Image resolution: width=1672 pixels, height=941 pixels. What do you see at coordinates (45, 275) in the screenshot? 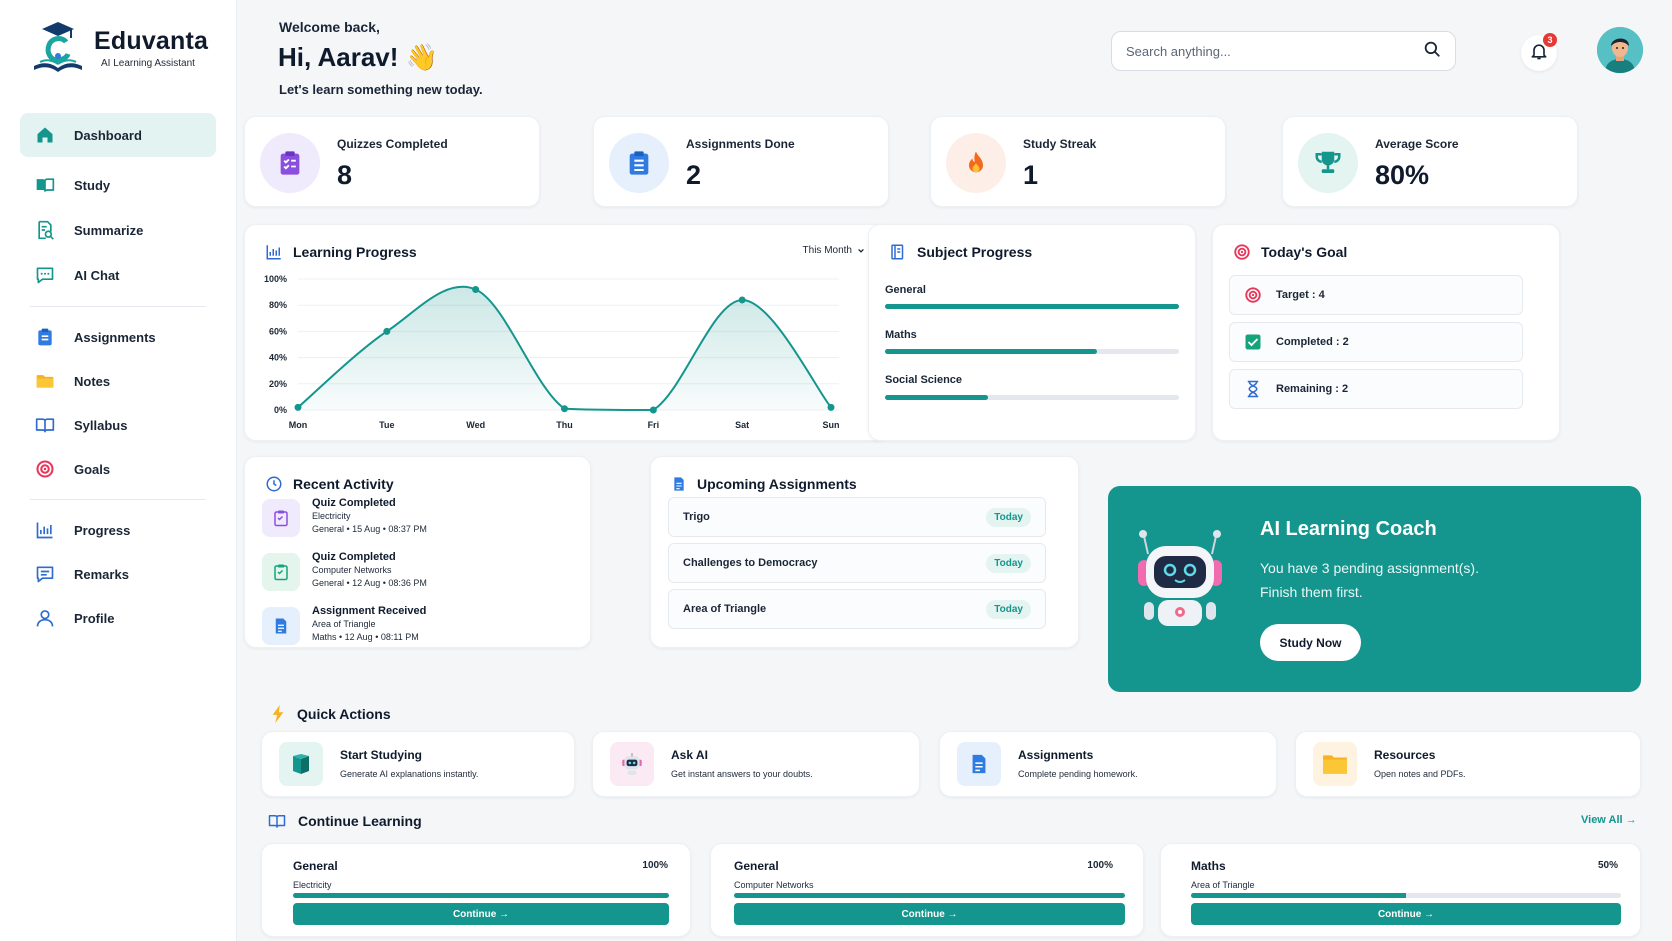
I see `chat-icon` at bounding box center [45, 275].